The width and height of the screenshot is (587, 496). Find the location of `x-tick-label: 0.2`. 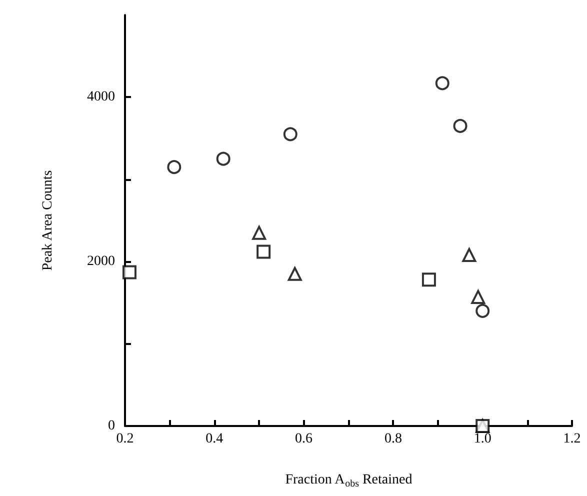

x-tick-label: 0.2 is located at coordinates (125, 439).